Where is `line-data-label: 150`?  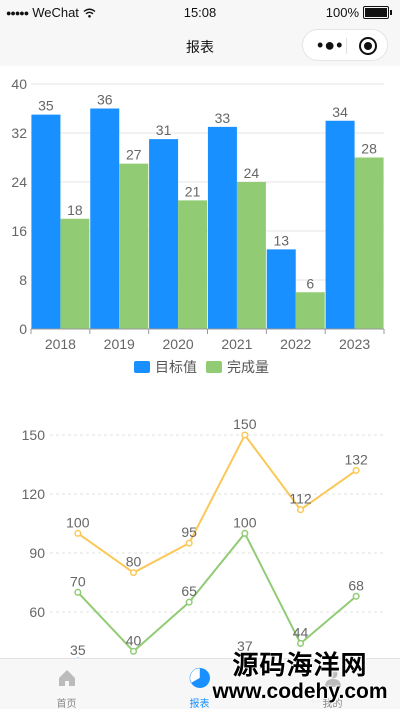
line-data-label: 150 is located at coordinates (245, 424).